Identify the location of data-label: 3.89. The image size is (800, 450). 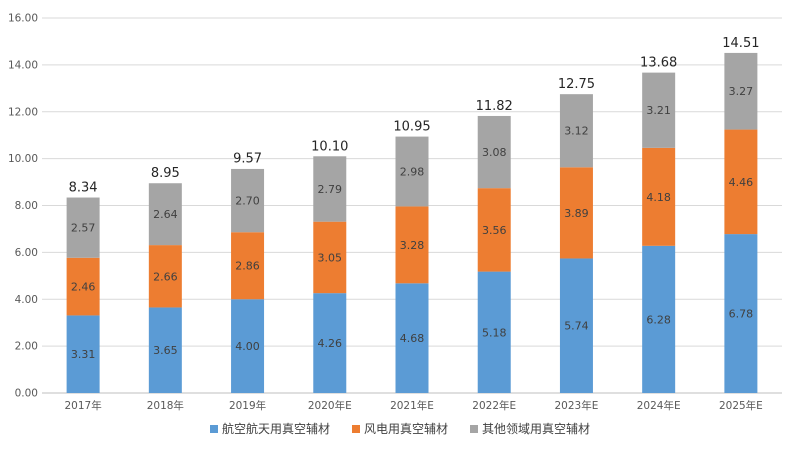
(576, 213).